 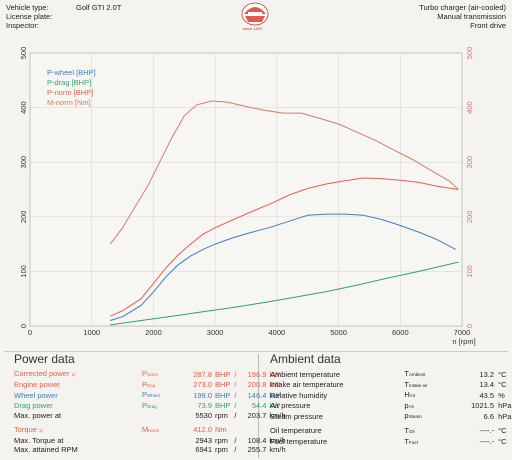 I want to click on table-row: Intake air temperature TIntake air 13.4 °C, so click(x=391, y=385).